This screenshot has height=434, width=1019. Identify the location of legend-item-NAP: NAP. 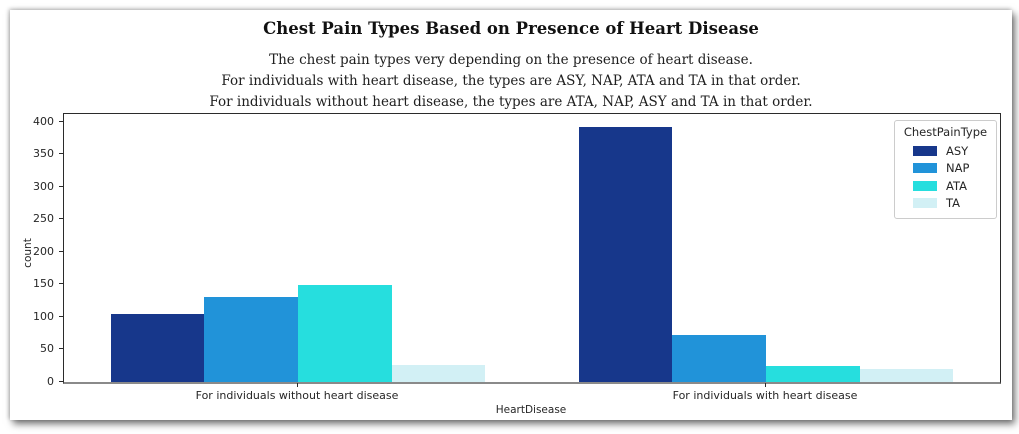
(945, 169).